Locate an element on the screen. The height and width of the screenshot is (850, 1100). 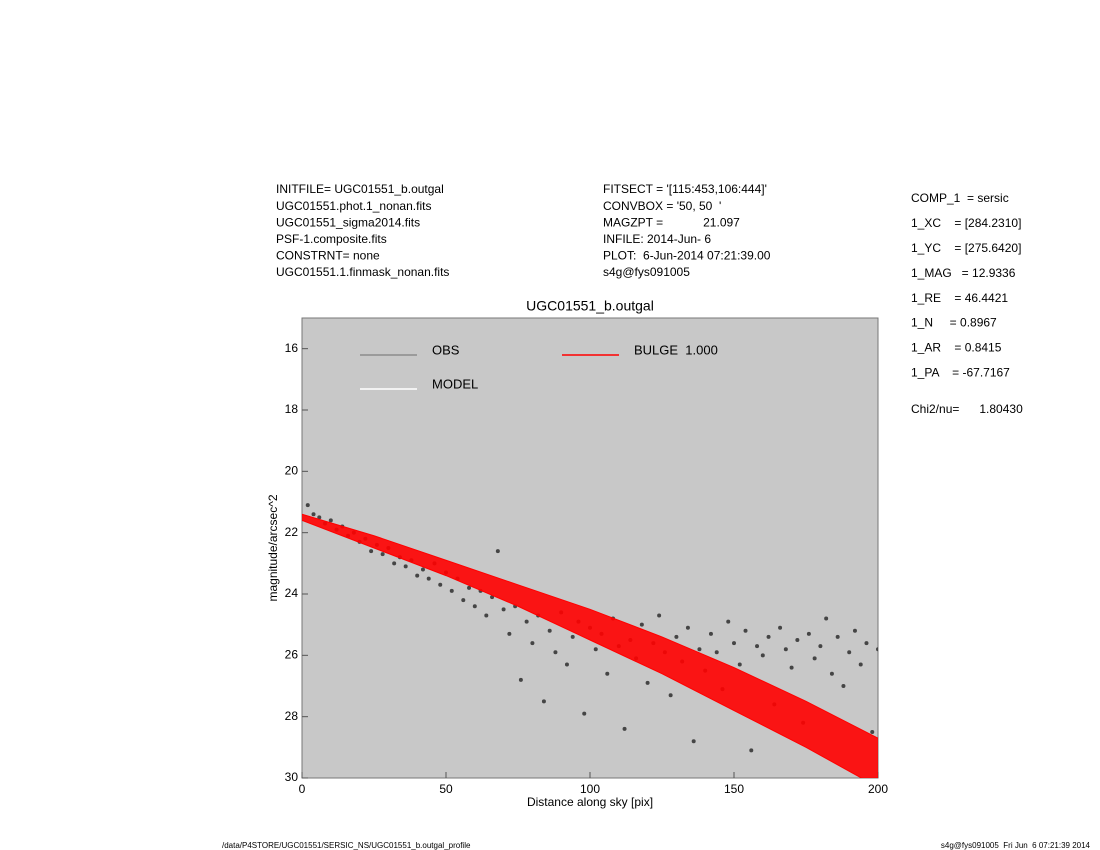
chi2: Chi2/nu= 1.80430 is located at coordinates (967, 409).